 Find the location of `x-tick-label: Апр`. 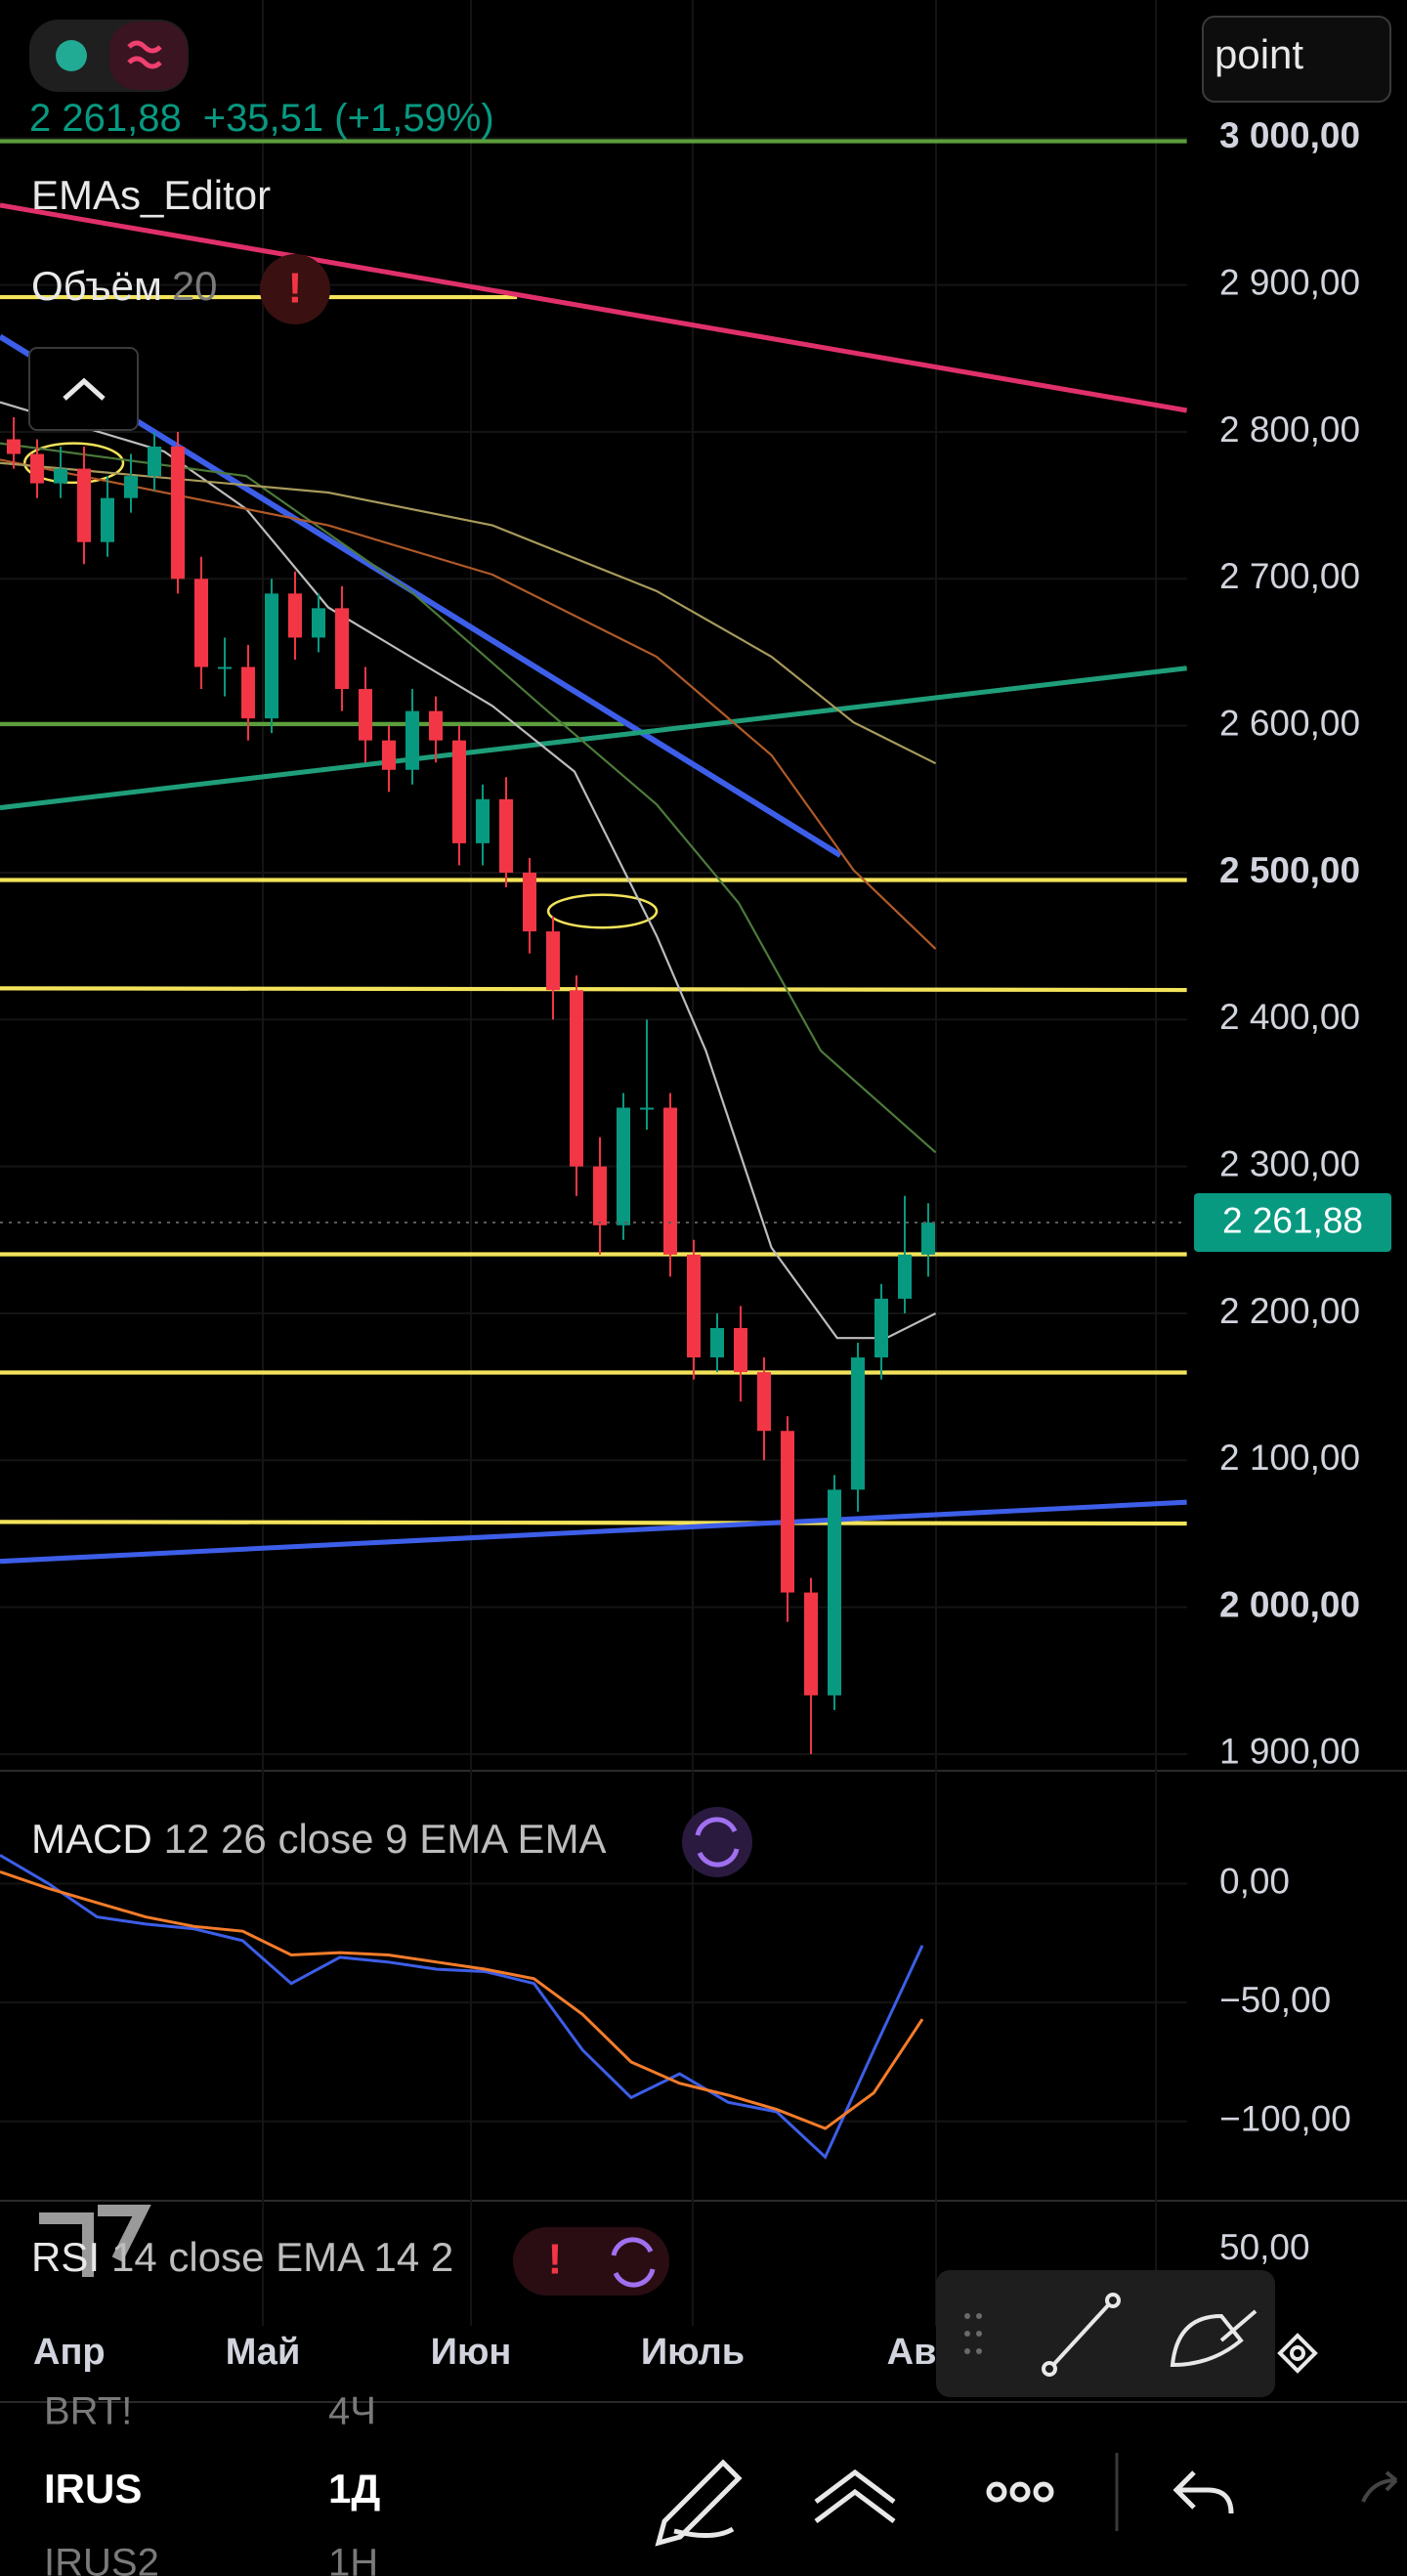

x-tick-label: Апр is located at coordinates (69, 2353).